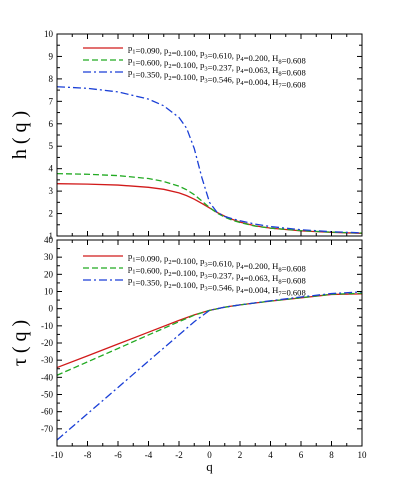 Image resolution: width=415 pixels, height=483 pixels. What do you see at coordinates (20, 343) in the screenshot?
I see `y-axis-label: τ ( q )` at bounding box center [20, 343].